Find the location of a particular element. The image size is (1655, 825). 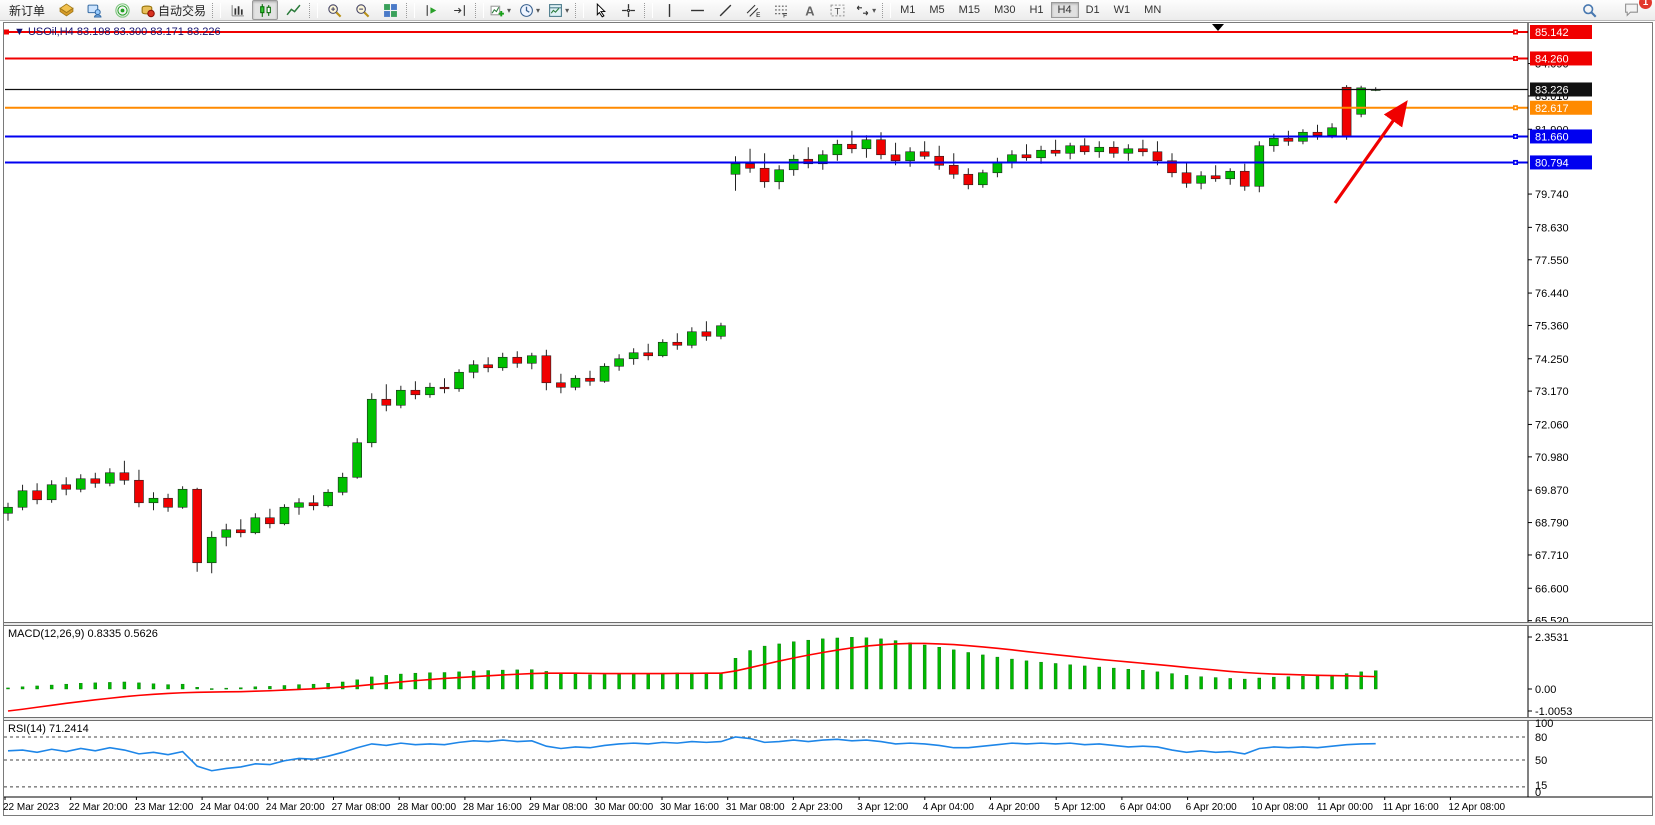

indicators-icon: ▾ is located at coordinates (500, 10).